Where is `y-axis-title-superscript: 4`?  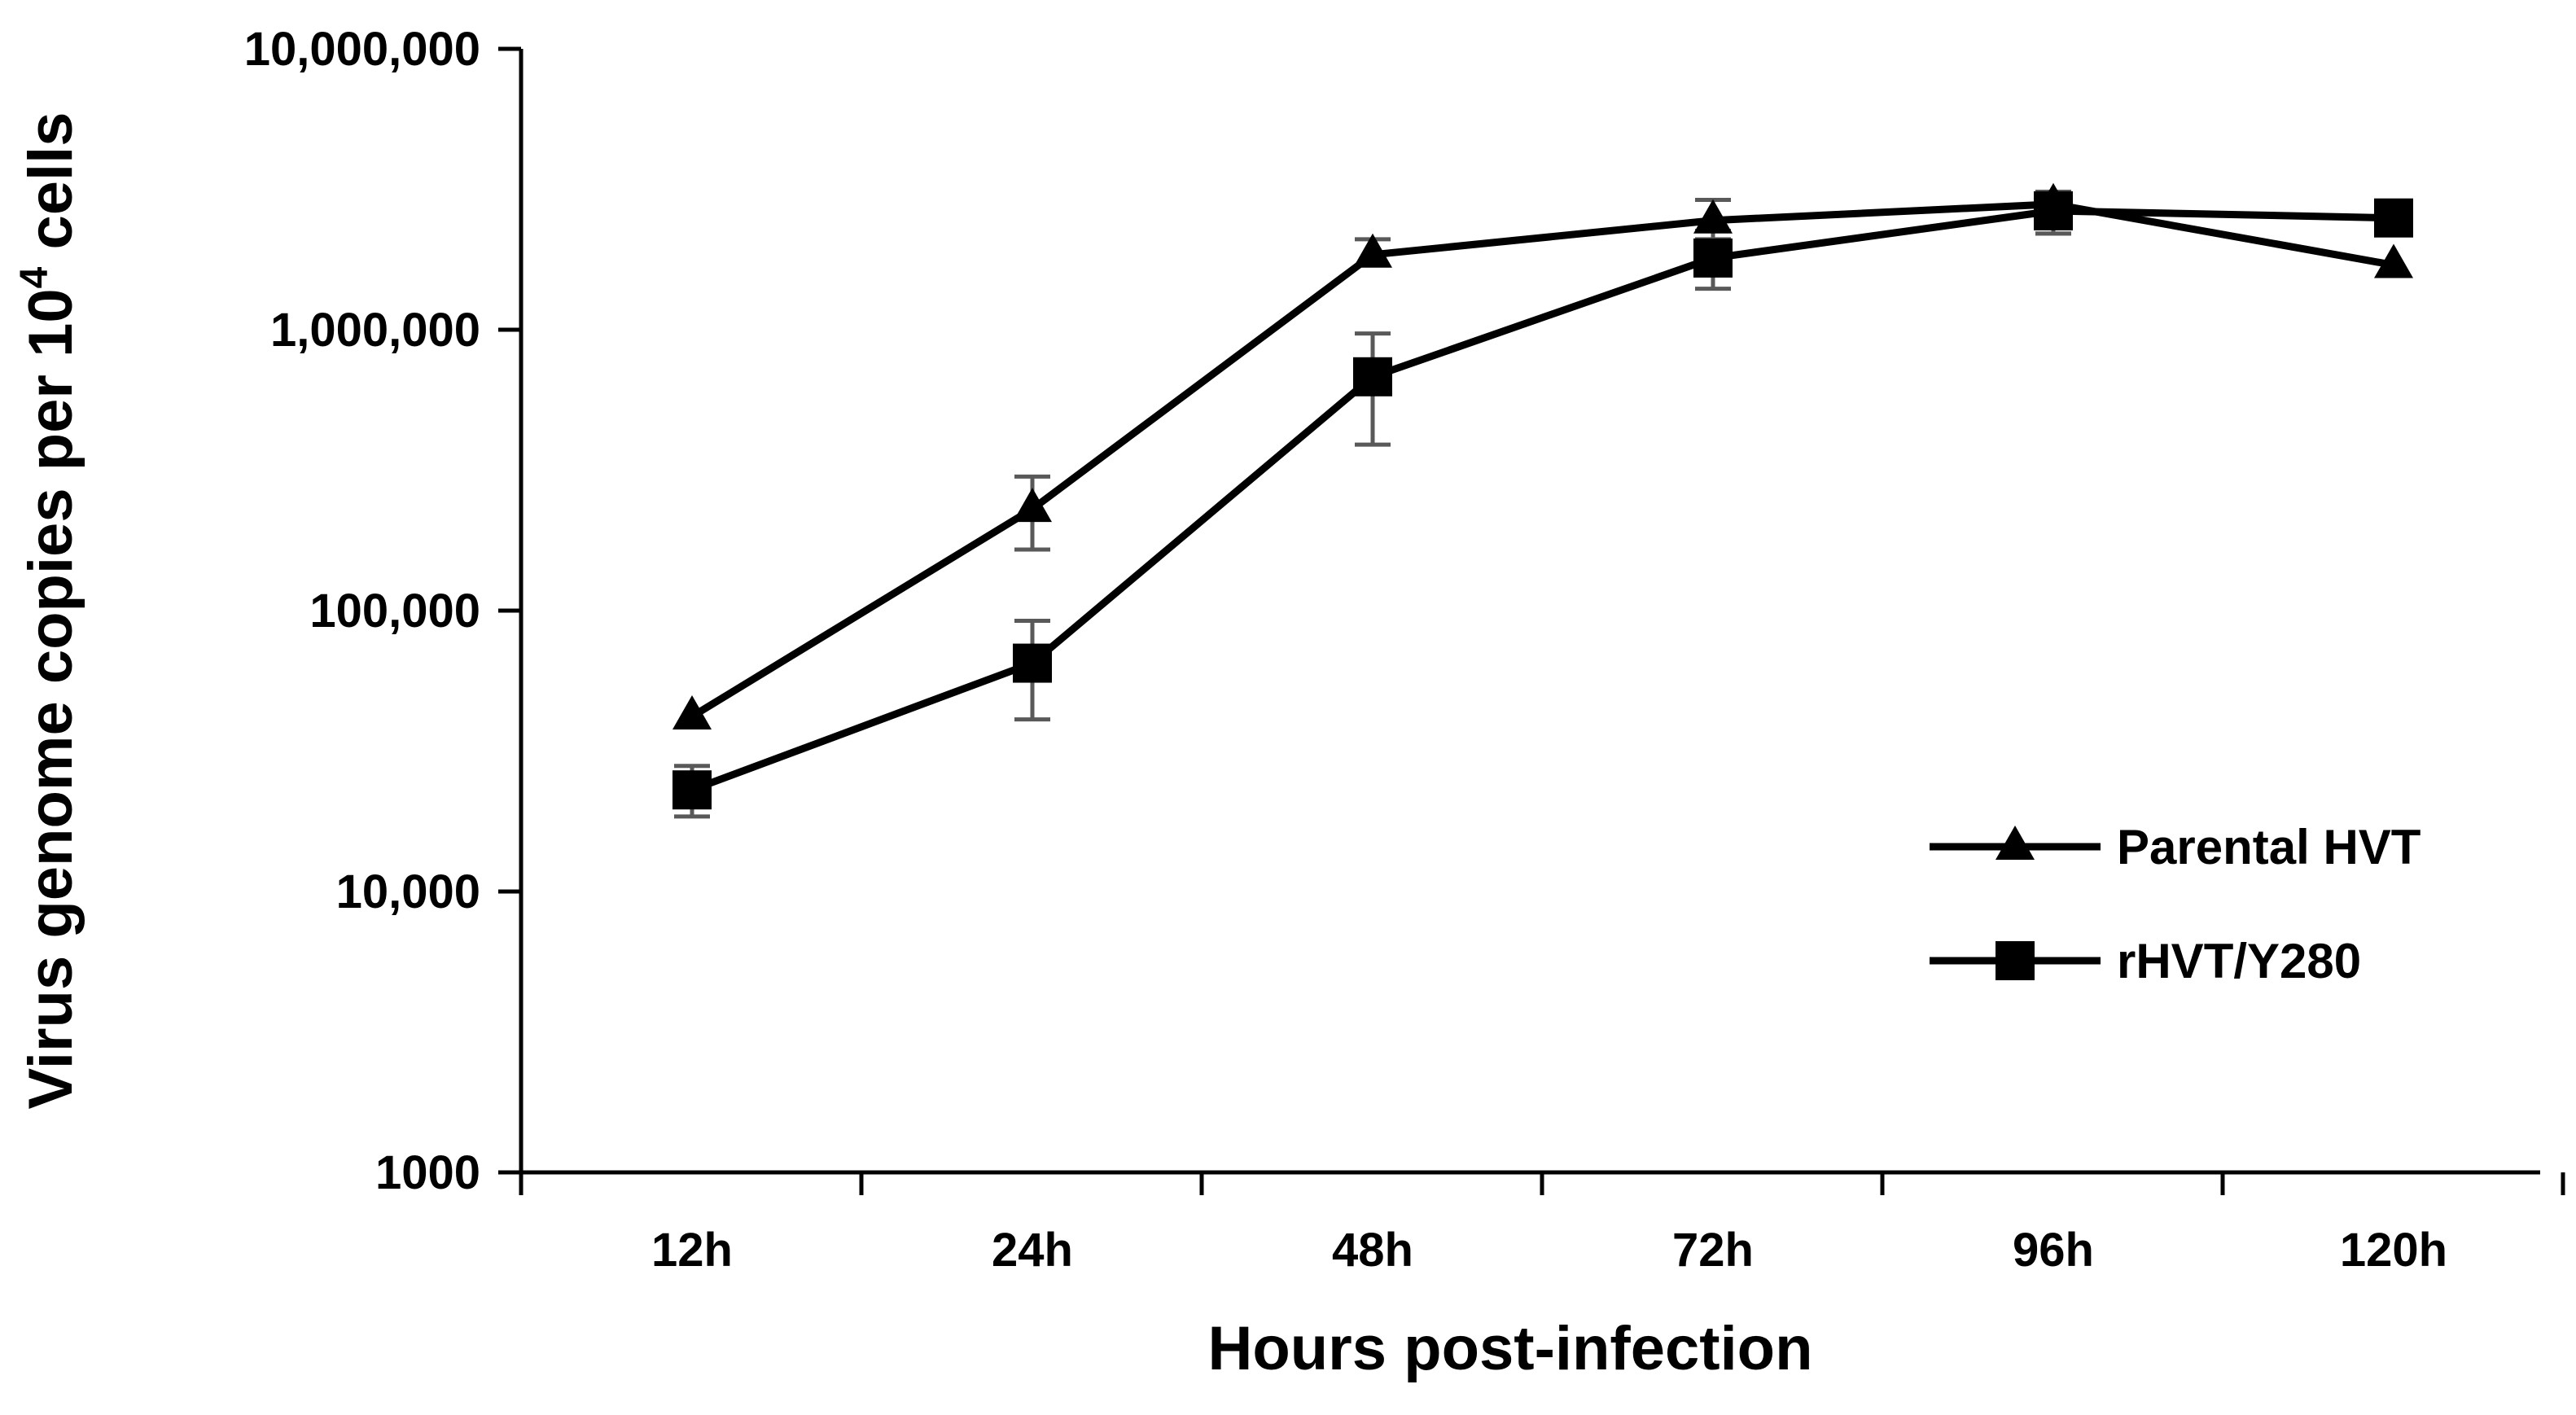 y-axis-title-superscript: 4 is located at coordinates (34, 277).